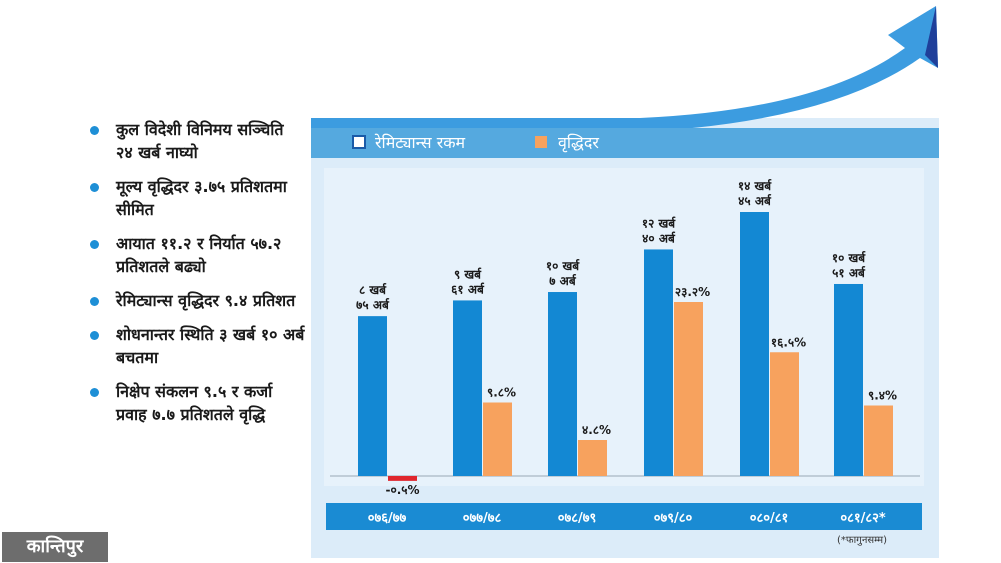 The width and height of the screenshot is (1001, 563). What do you see at coordinates (210, 346) in the screenshot?
I see `bullet-text: शोधनान्तर स्थिति ३ खर्ब १० अर्ब बचतमा` at bounding box center [210, 346].